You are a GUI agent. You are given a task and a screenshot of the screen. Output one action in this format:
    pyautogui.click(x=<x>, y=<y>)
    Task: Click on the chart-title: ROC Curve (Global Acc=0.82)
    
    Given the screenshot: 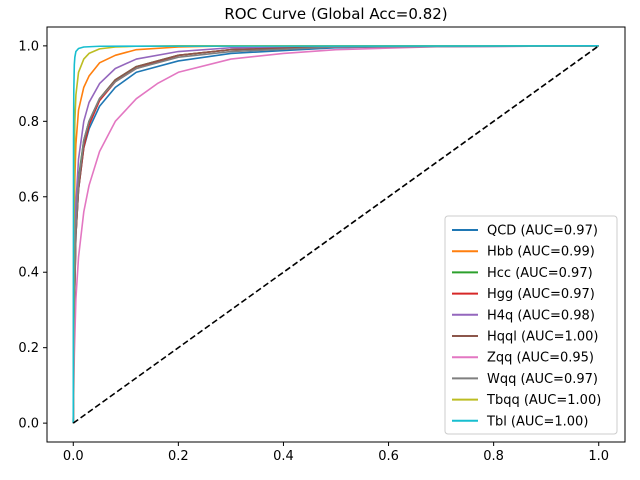 What is the action you would take?
    pyautogui.click(x=335, y=14)
    